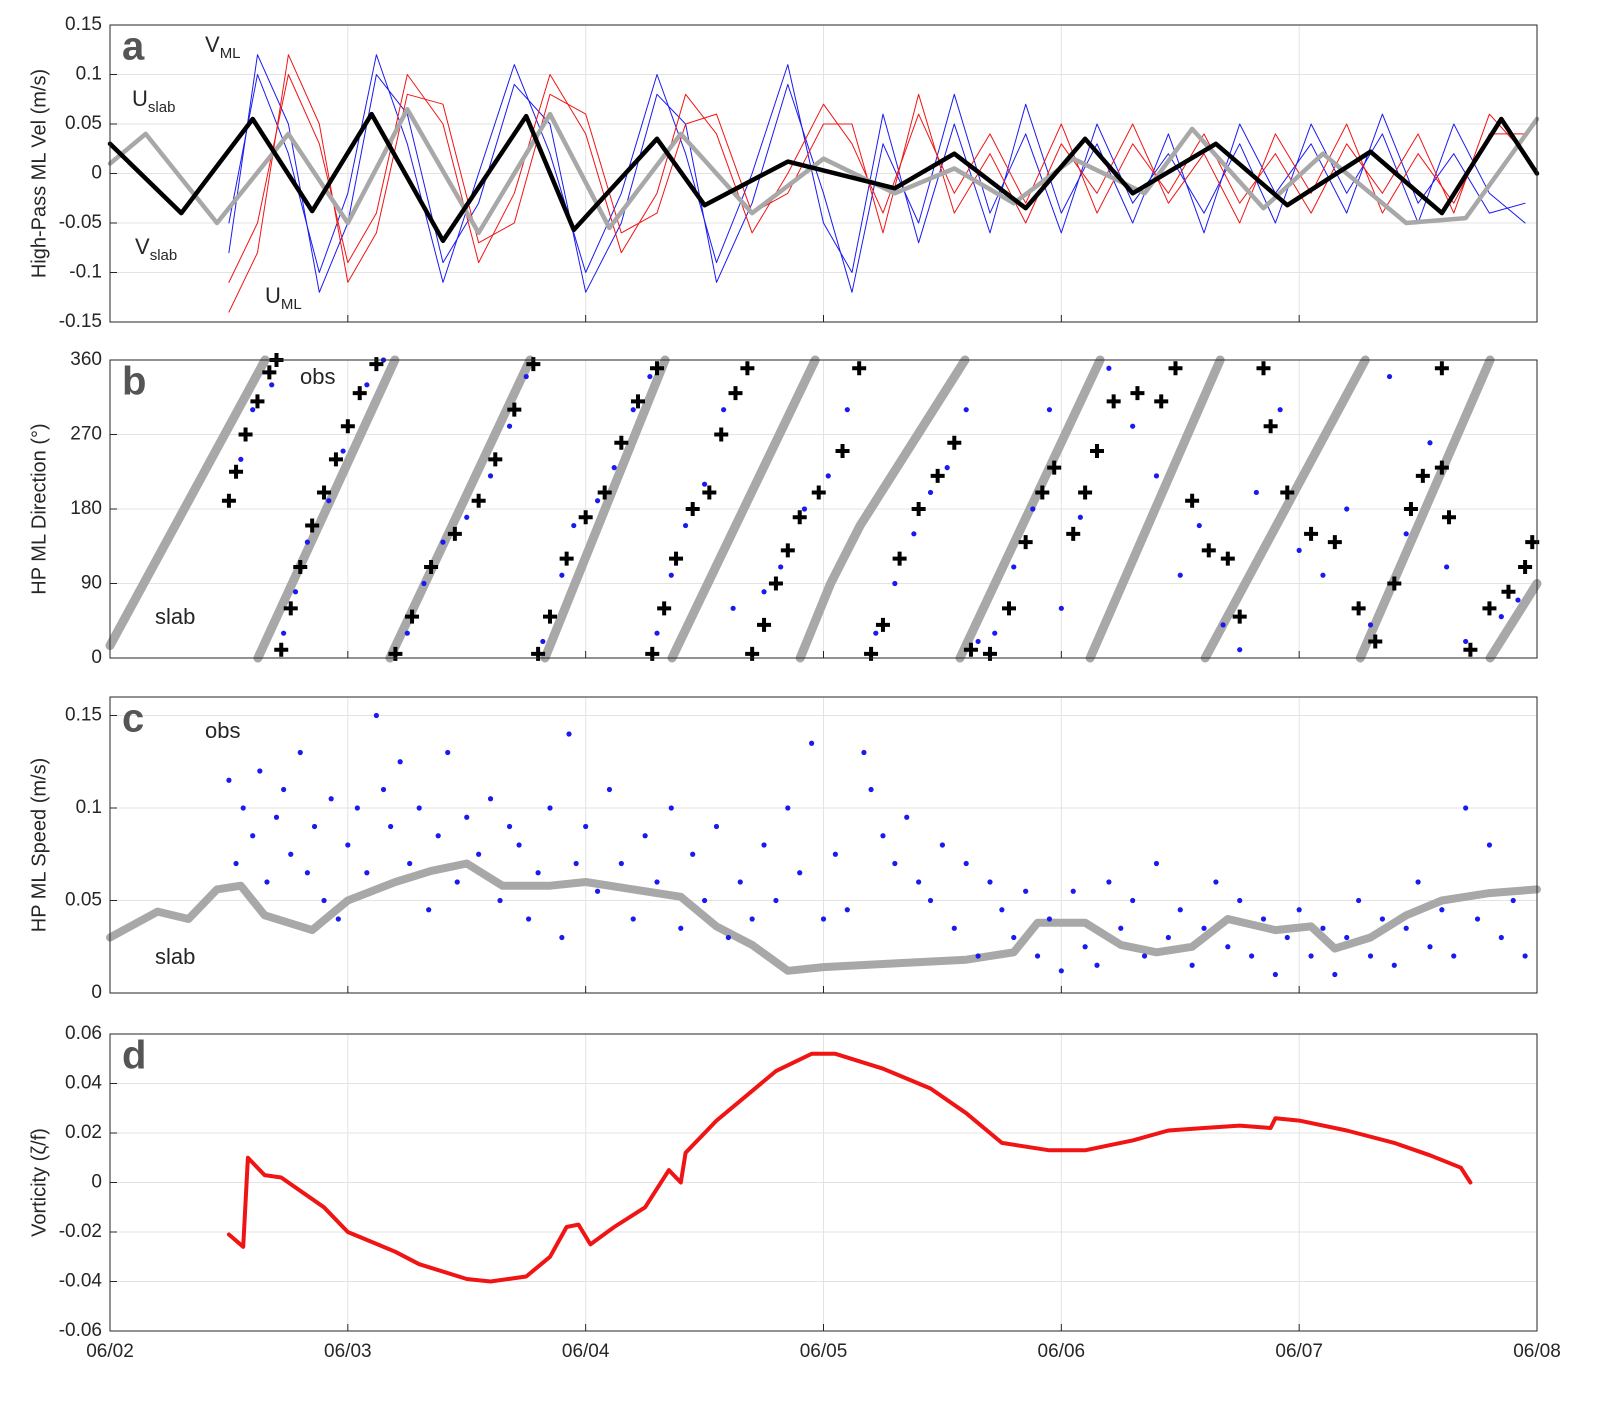 The image size is (1605, 1406). What do you see at coordinates (83, 24) in the screenshot?
I see `y-tick-label: 0.15` at bounding box center [83, 24].